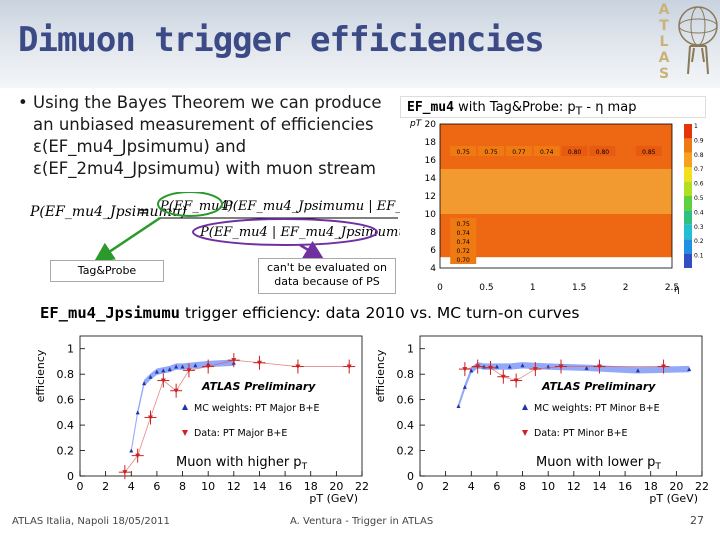 This screenshot has height=540, width=720. I want to click on ytick-label: 1, so click(410, 349).